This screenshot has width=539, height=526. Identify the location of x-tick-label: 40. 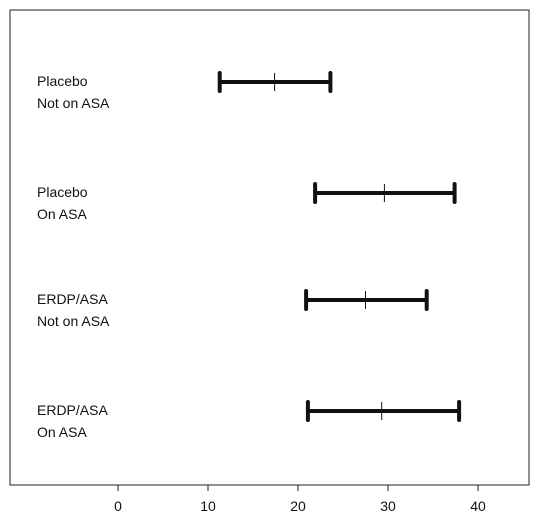
(478, 506).